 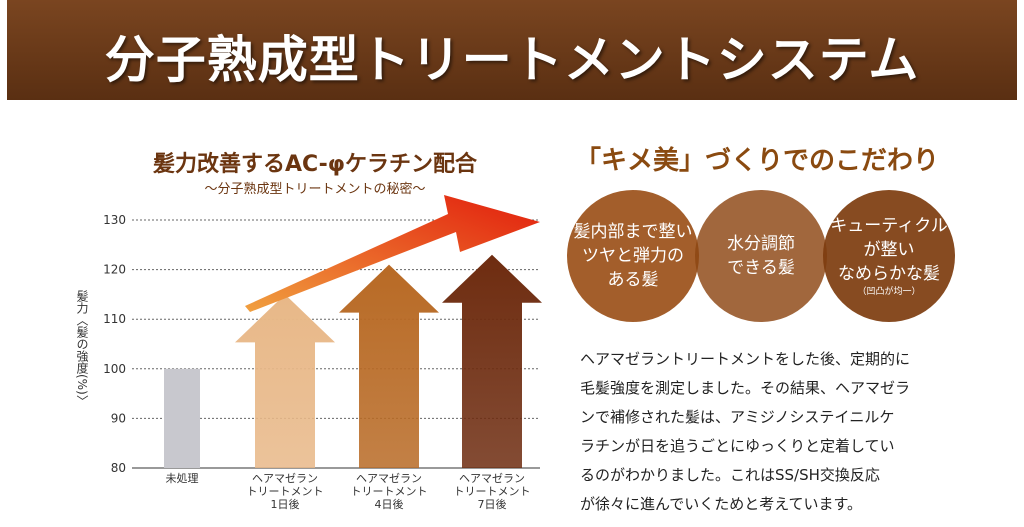 What do you see at coordinates (118, 468) in the screenshot?
I see `y-tick-label: 80` at bounding box center [118, 468].